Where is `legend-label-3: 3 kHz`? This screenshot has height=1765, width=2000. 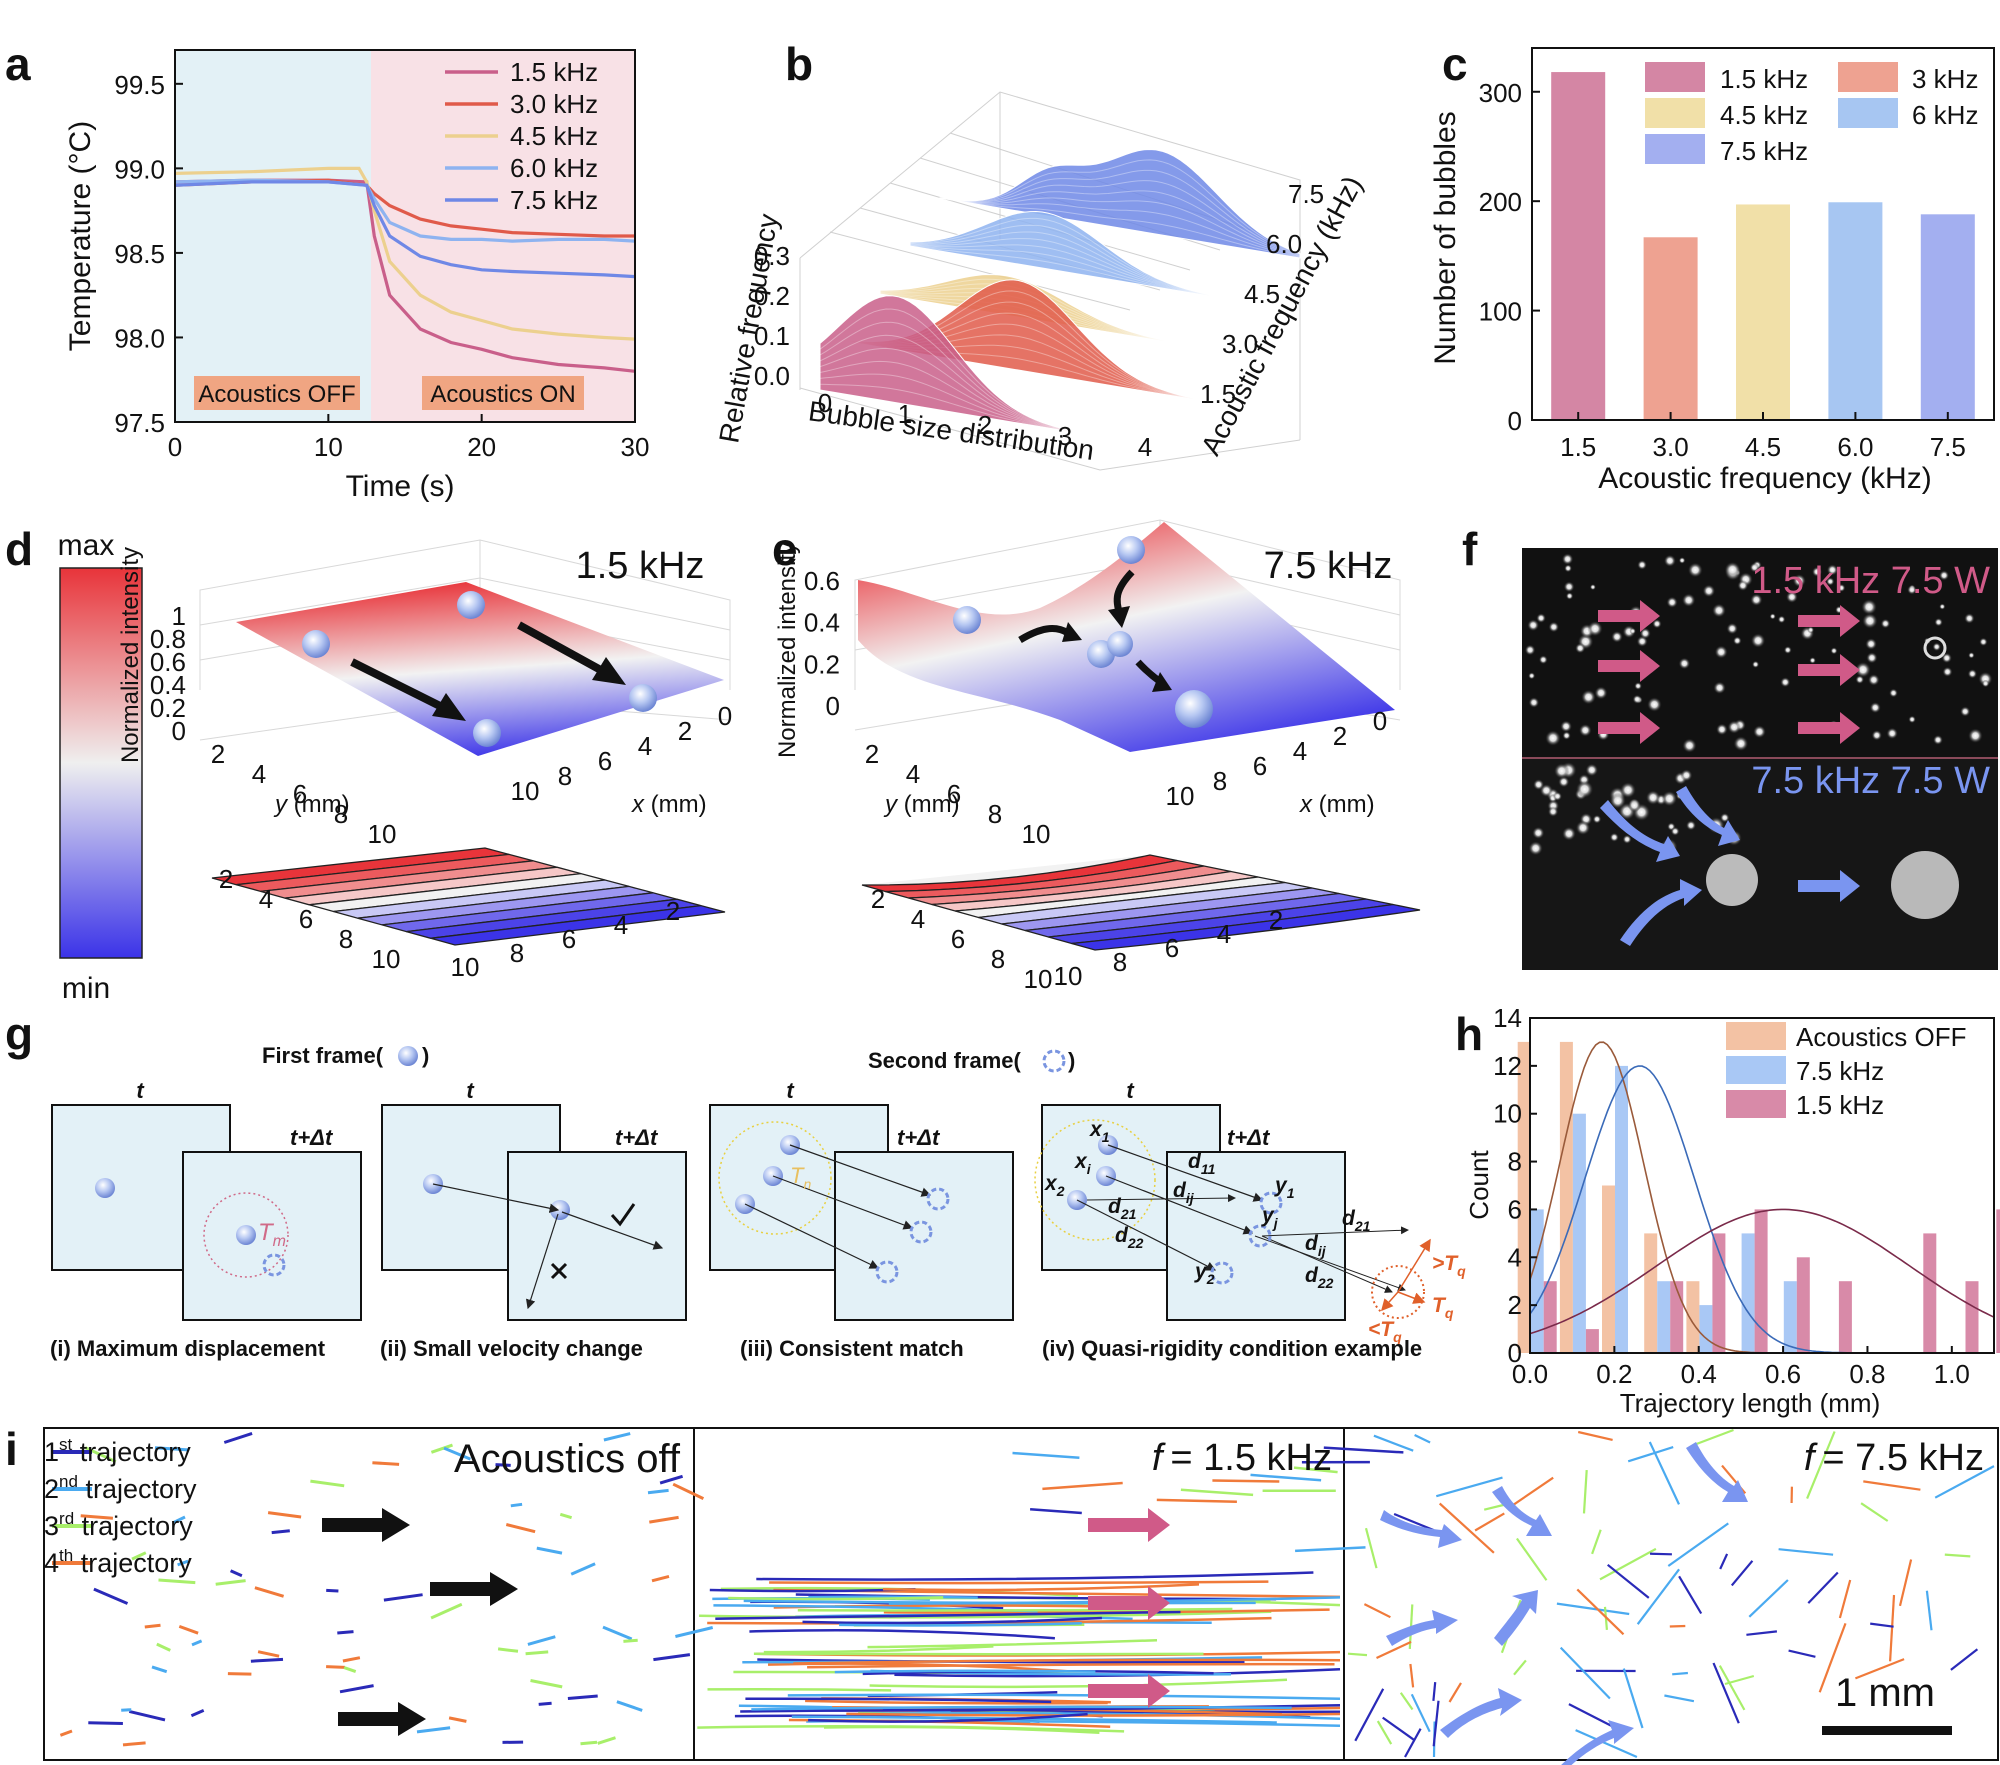 legend-label-3: 3 kHz is located at coordinates (1945, 79).